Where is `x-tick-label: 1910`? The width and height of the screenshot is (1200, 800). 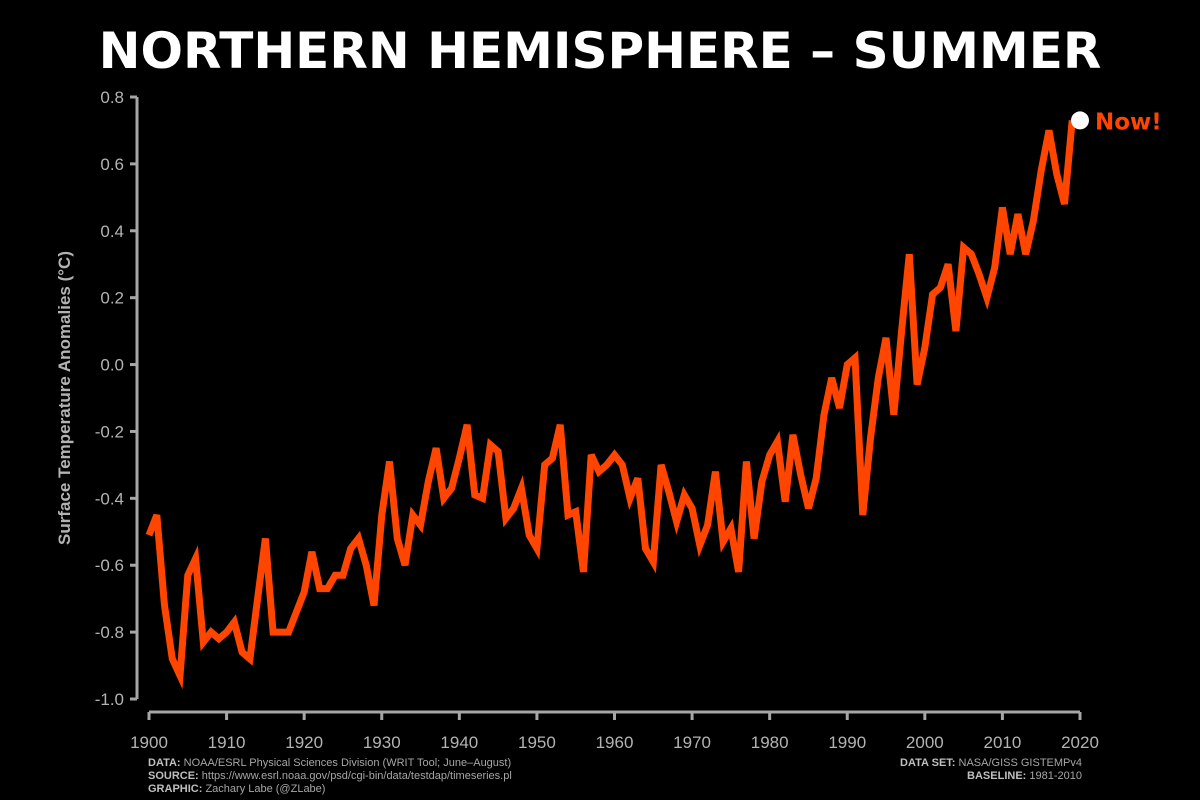
x-tick-label: 1910 is located at coordinates (227, 742).